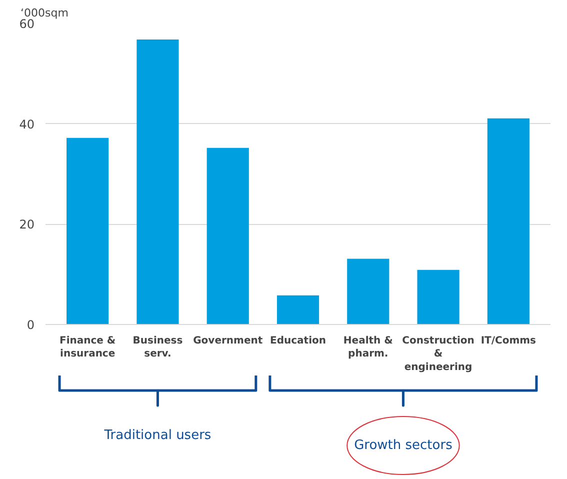  I want to click on x-tick-label: Government, so click(228, 341).